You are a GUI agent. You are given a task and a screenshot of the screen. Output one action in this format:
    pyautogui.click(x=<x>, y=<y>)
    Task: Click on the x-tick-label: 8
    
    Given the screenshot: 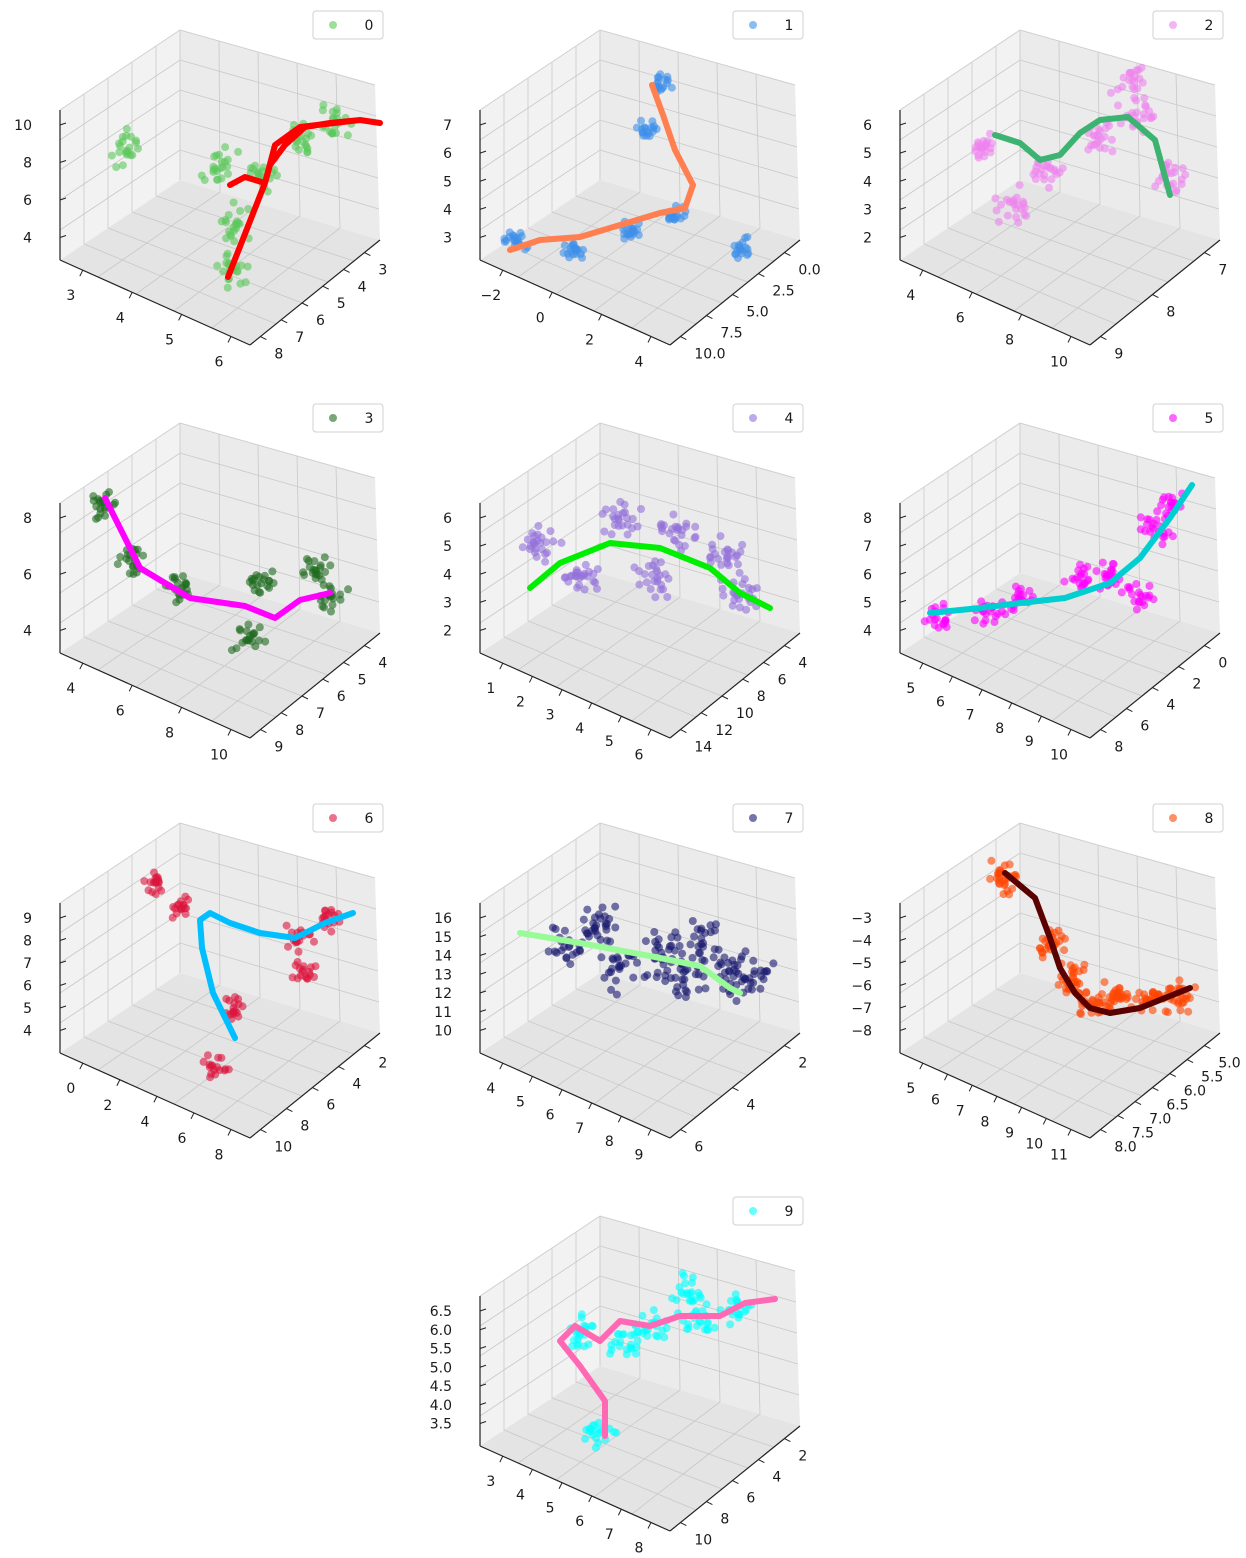 What is the action you would take?
    pyautogui.click(x=609, y=1142)
    